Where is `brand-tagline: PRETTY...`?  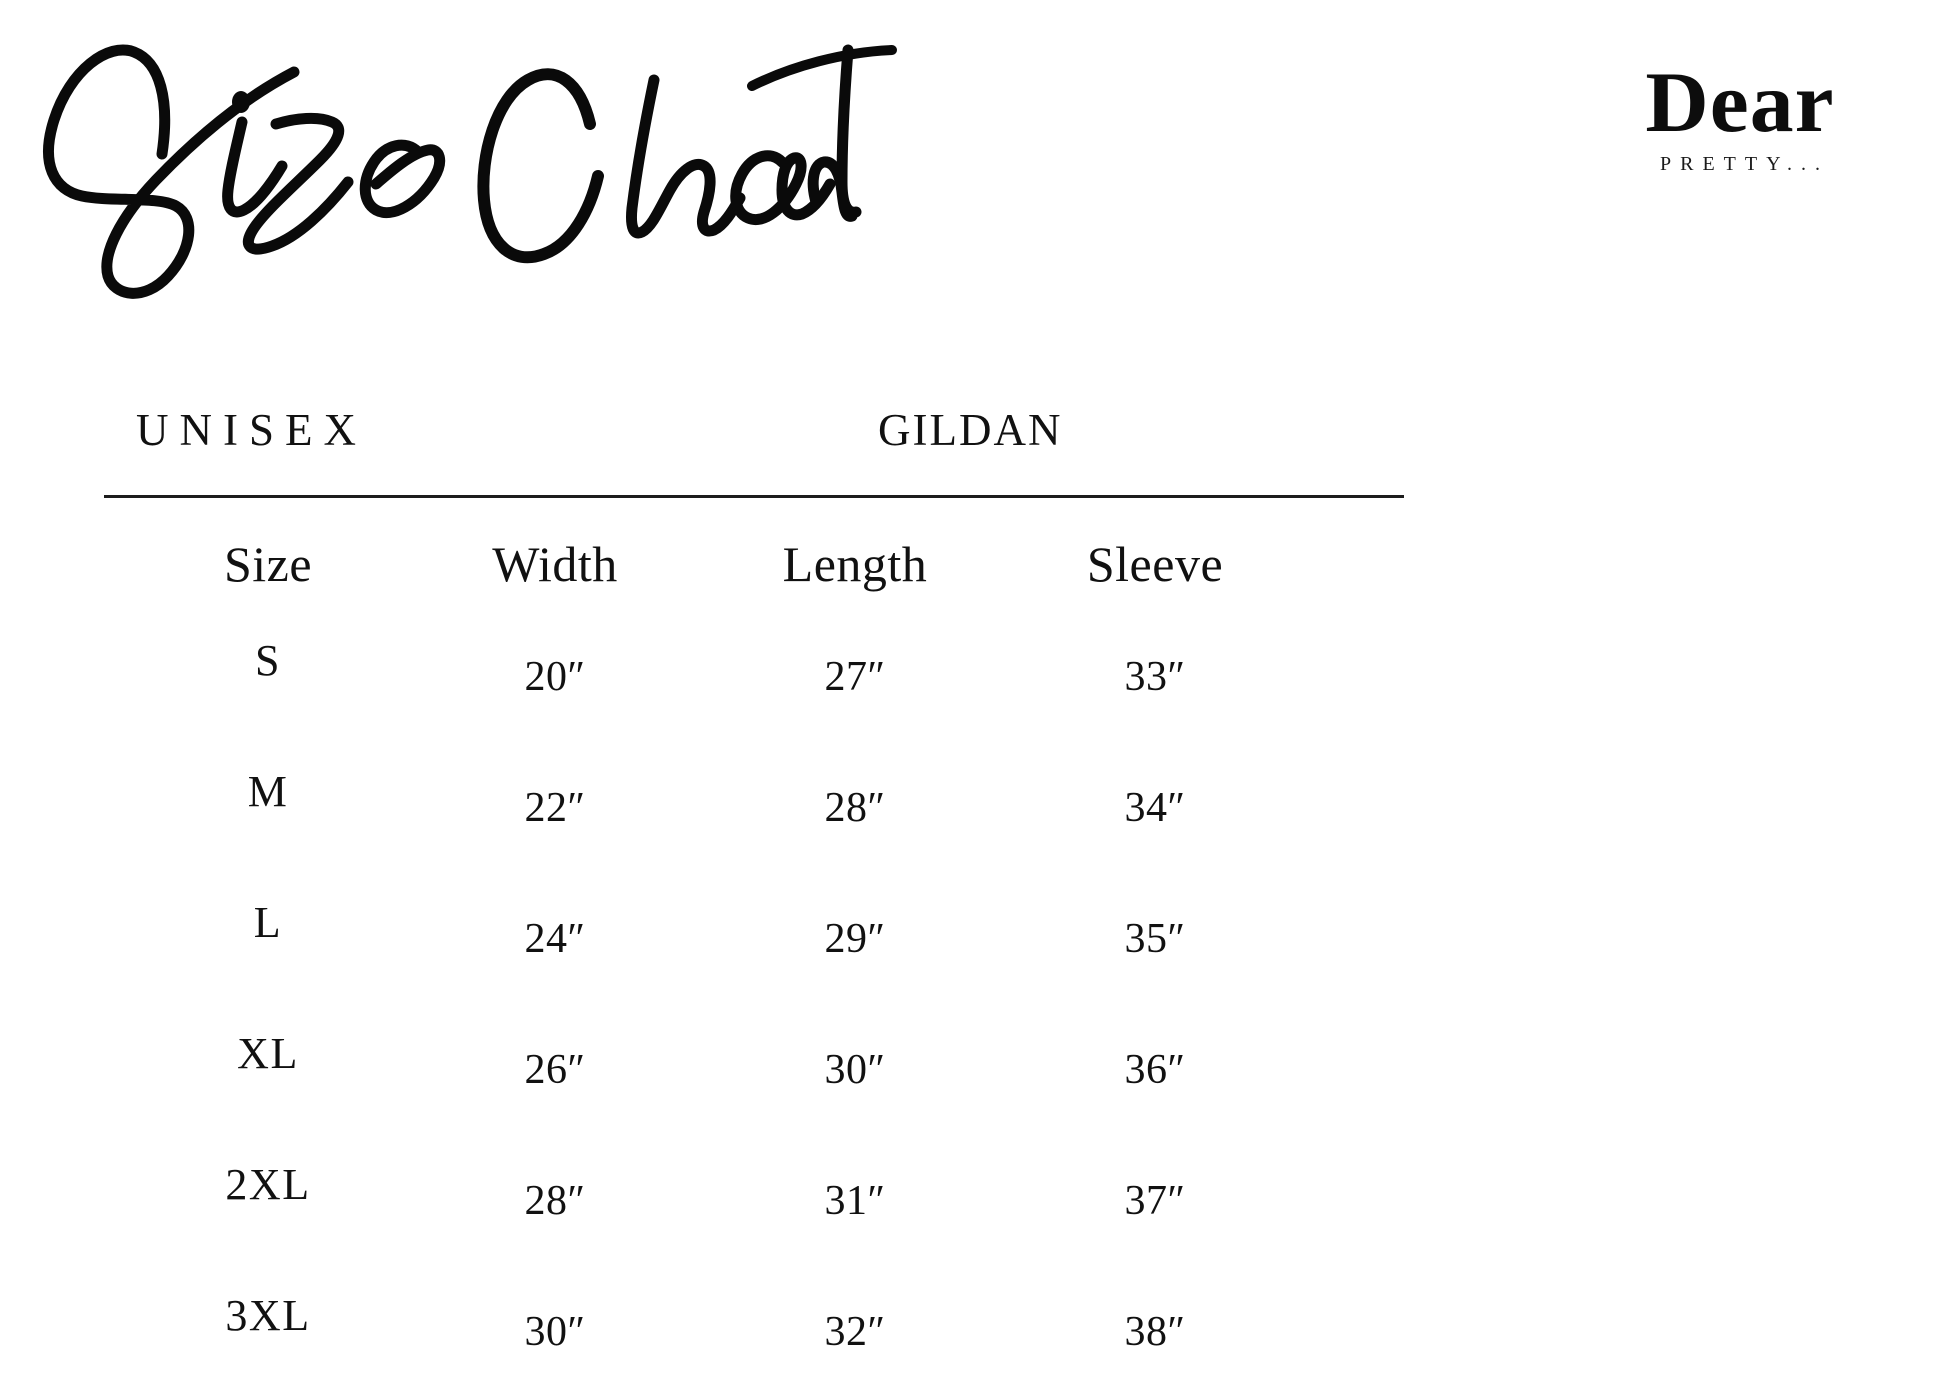
brand-tagline: PRETTY... is located at coordinates (1744, 163).